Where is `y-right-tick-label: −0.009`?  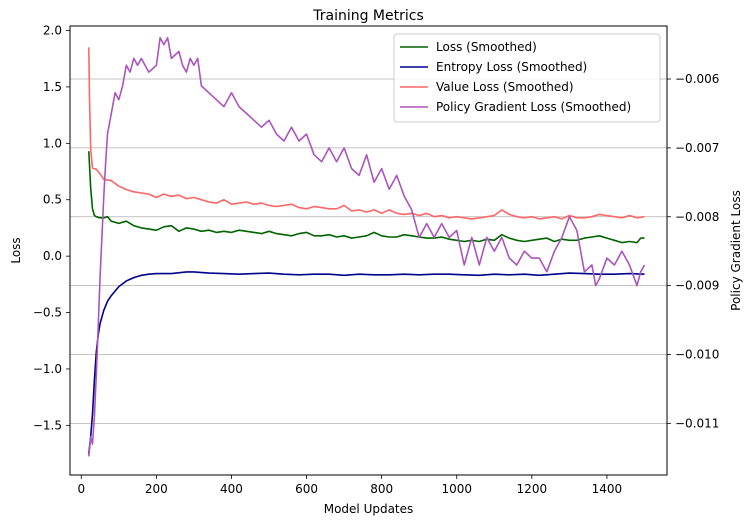 y-right-tick-label: −0.009 is located at coordinates (697, 286).